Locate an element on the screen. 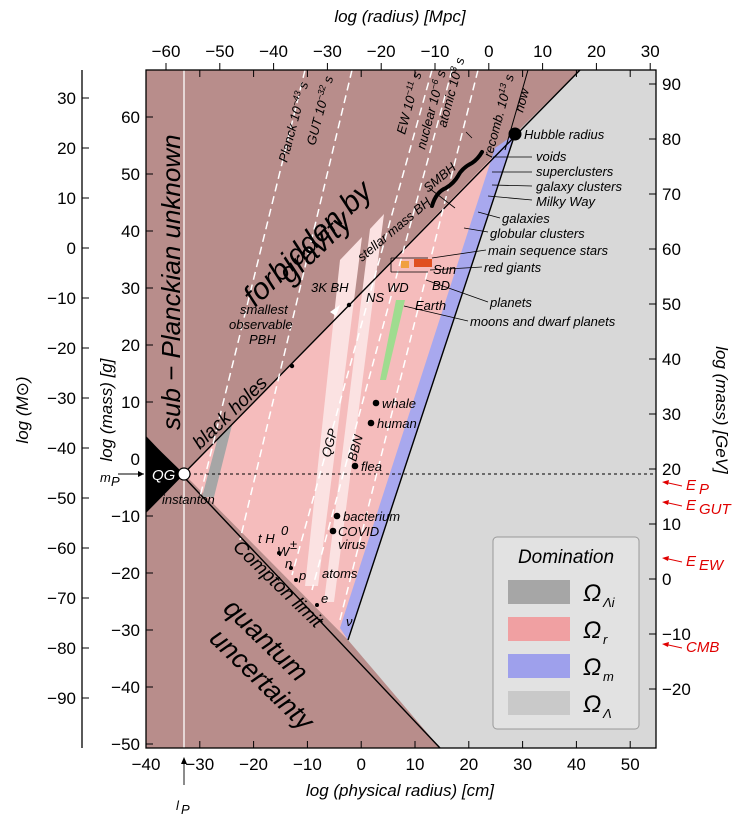 This screenshot has width=737, height=821. object-label: galaxy clusters is located at coordinates (579, 186).